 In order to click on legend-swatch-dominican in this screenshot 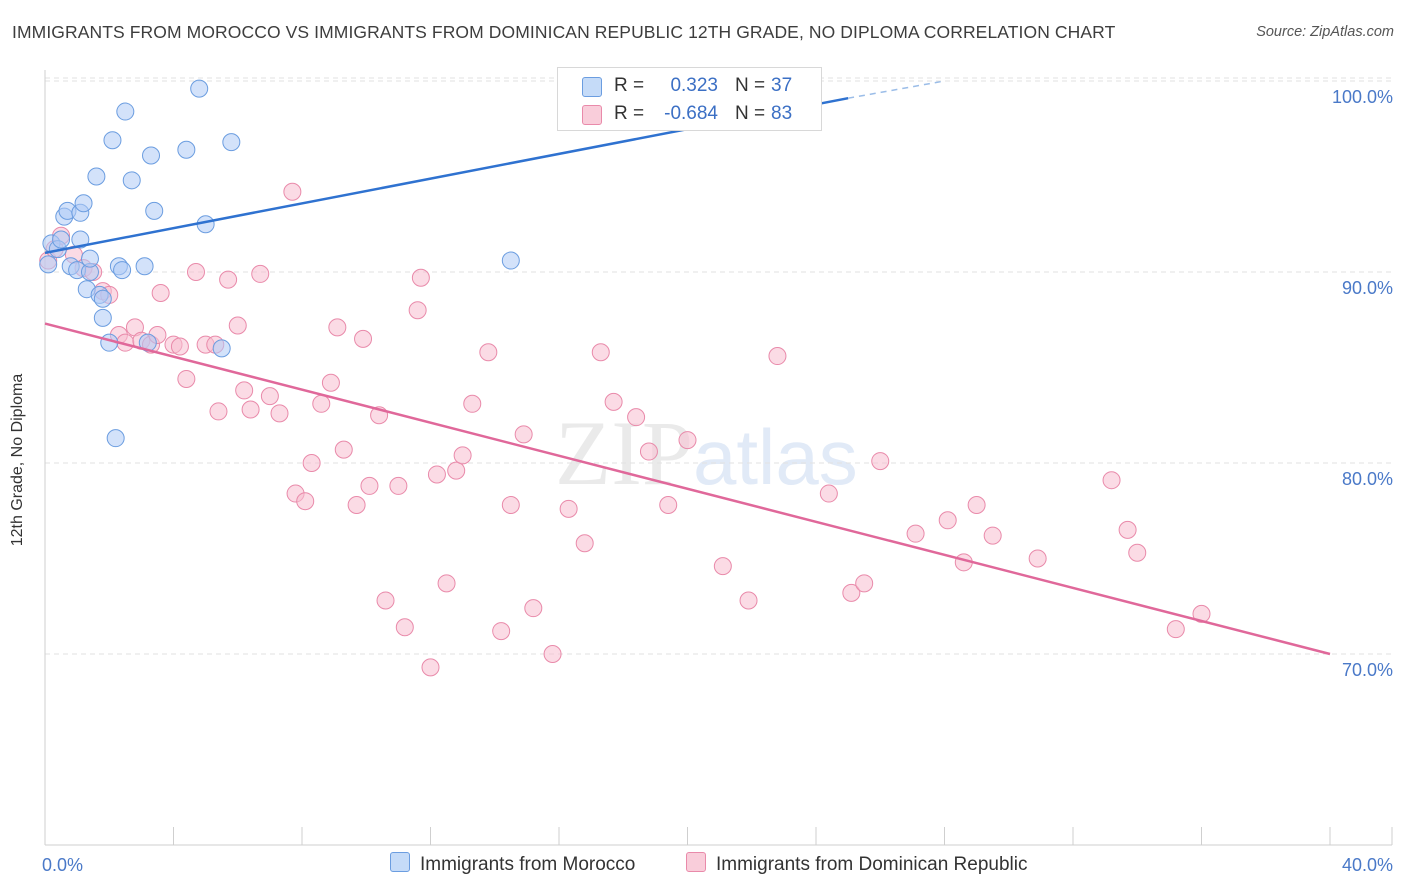, I will do `click(592, 115)`.